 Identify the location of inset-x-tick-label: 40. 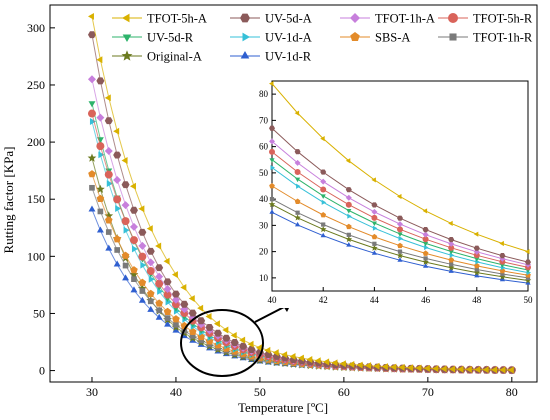
(273, 300).